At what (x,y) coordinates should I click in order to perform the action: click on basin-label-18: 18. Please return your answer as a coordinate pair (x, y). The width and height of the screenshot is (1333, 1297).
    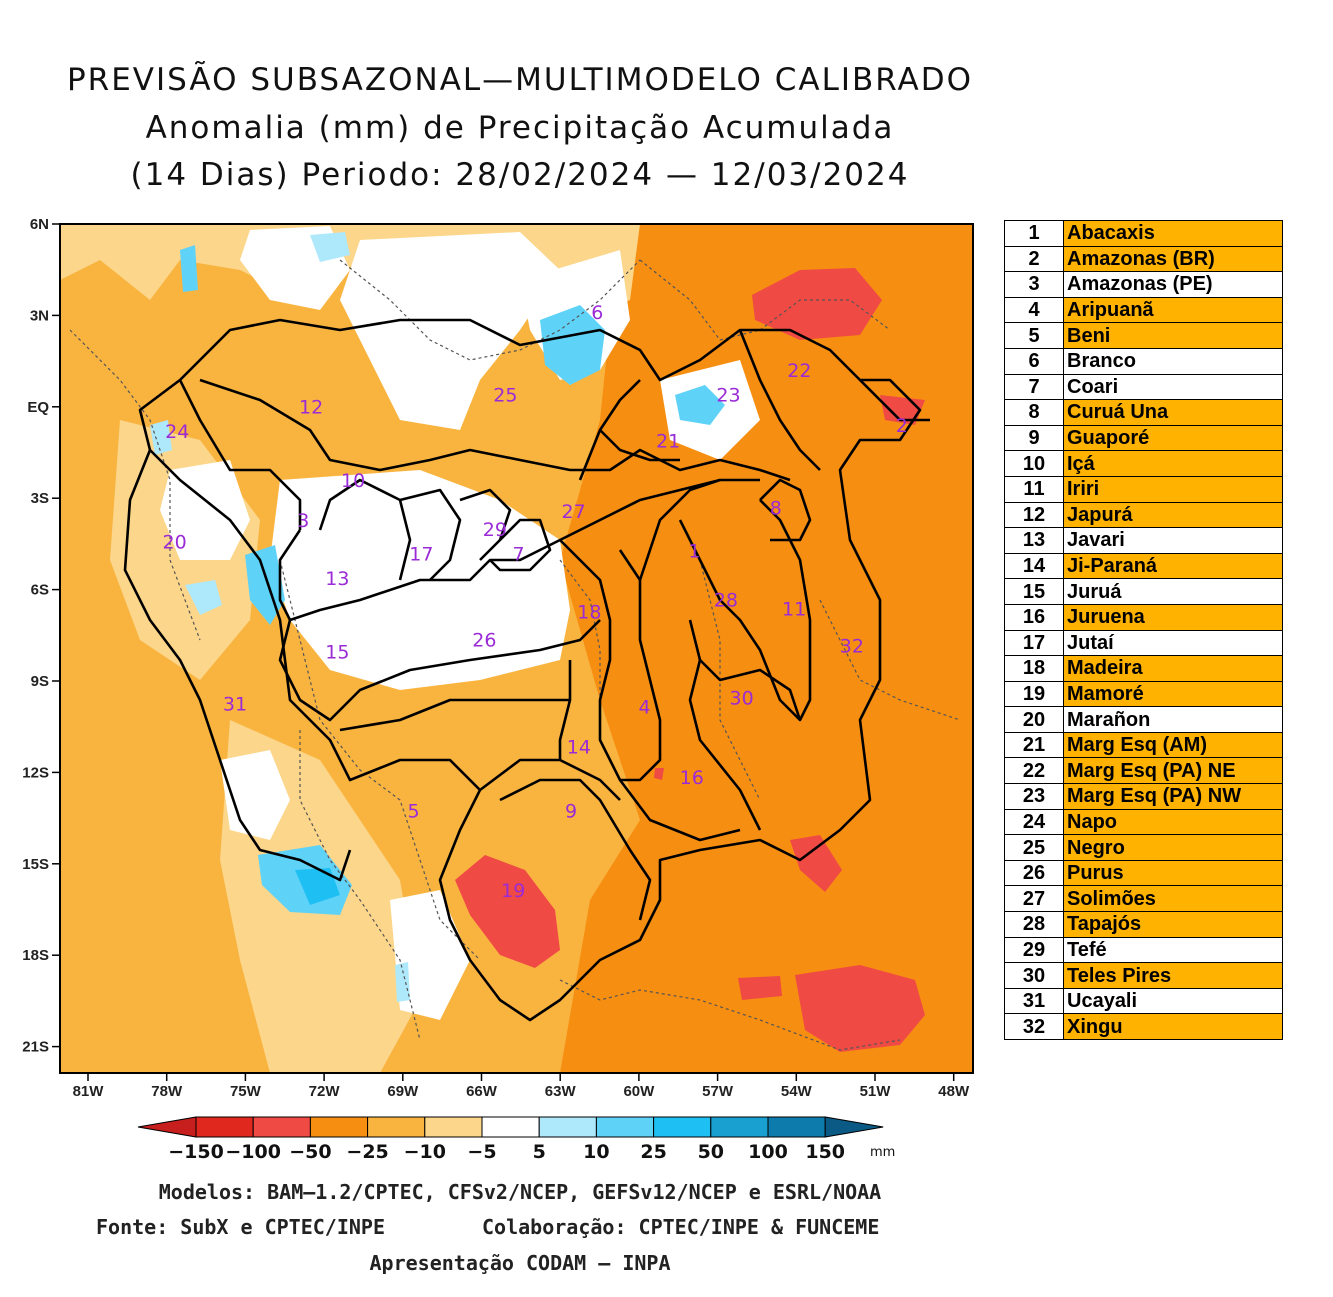
    Looking at the image, I should click on (589, 613).